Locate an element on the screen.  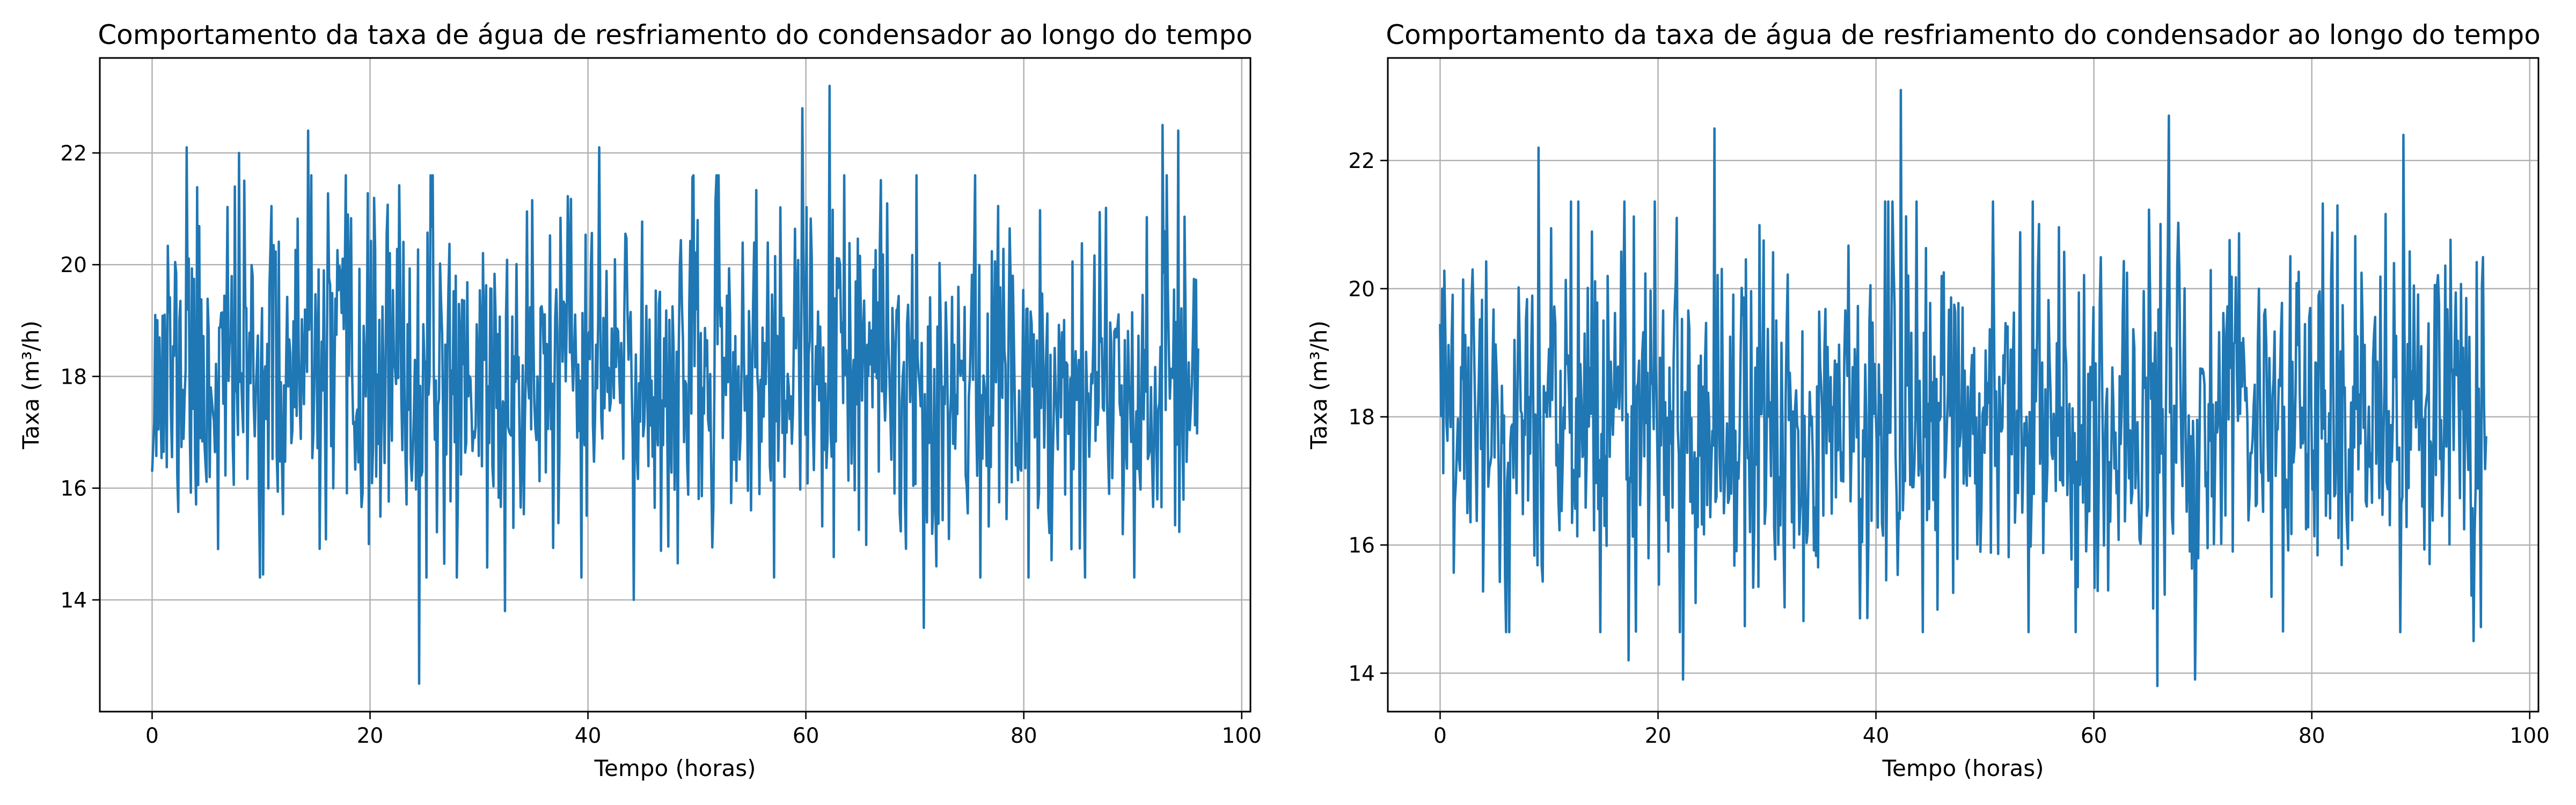
chart-right-y-axis: 14 16 18 20 22 is located at coordinates (1368, 417).